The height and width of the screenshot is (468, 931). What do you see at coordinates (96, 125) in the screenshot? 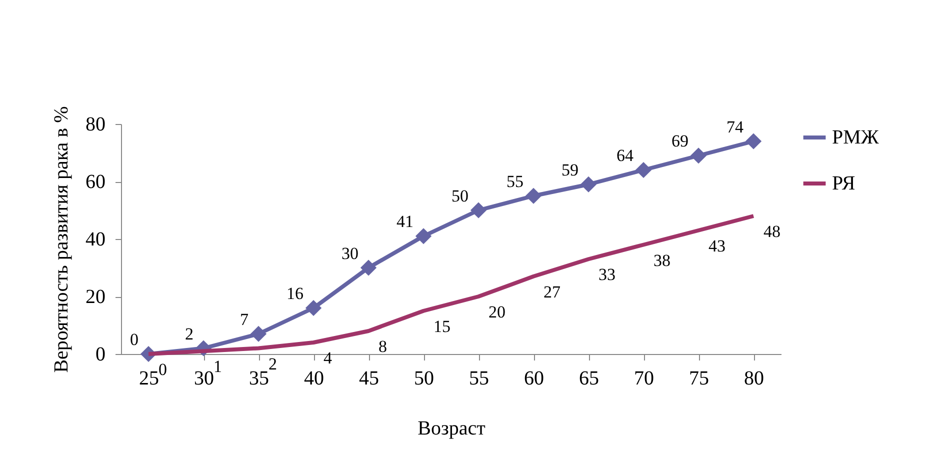
I see `y-tick-label: 80` at bounding box center [96, 125].